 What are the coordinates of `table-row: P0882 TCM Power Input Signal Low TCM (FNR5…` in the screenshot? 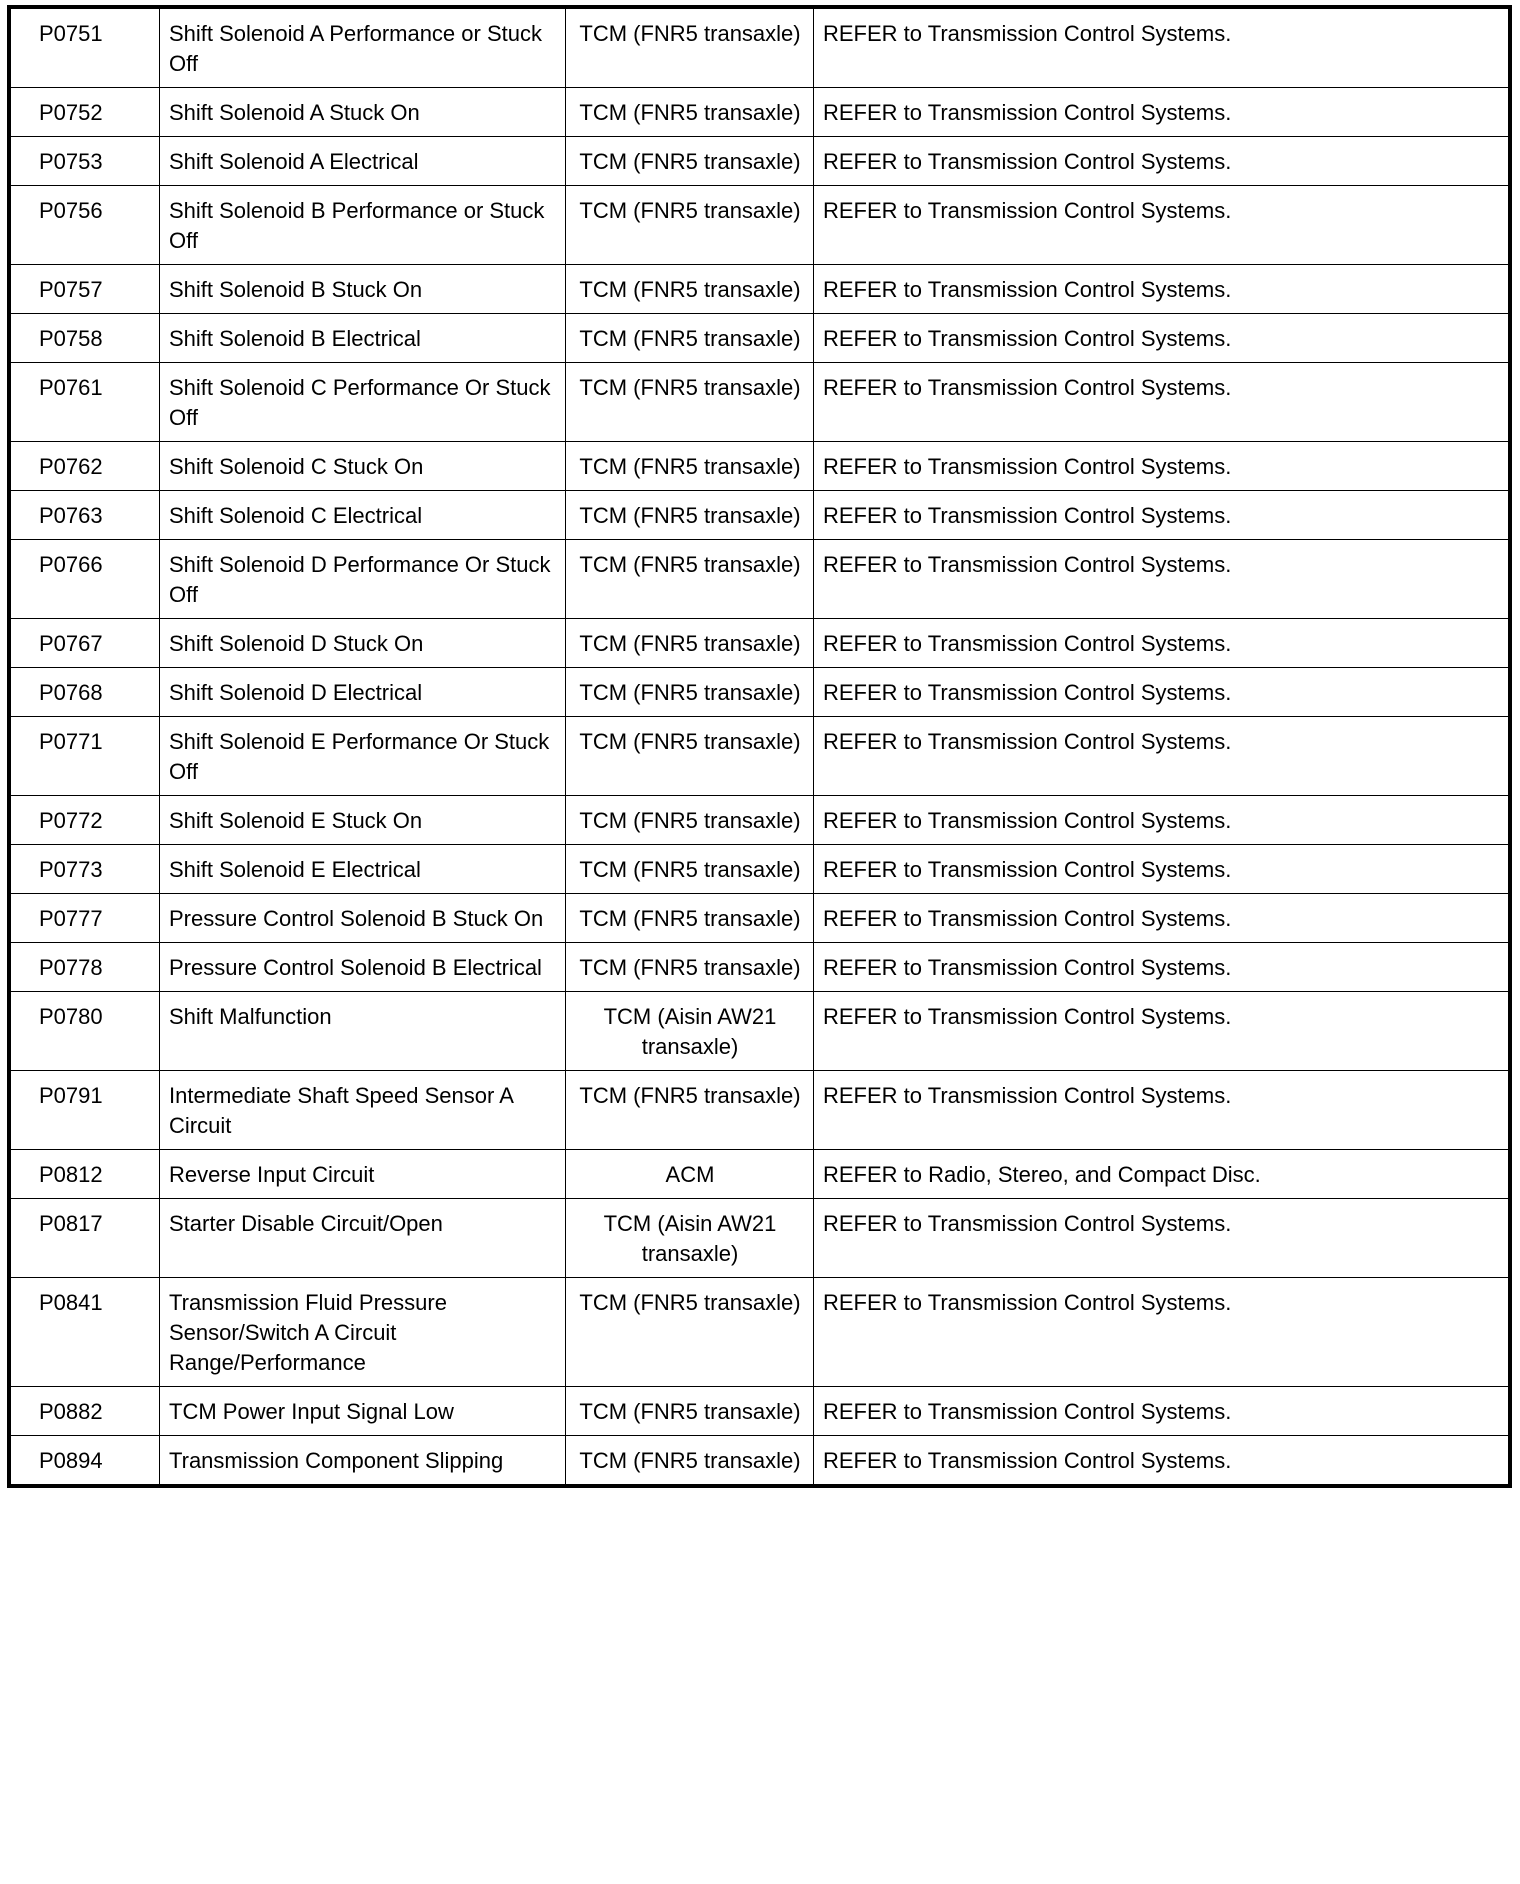 It's located at (759, 1411).